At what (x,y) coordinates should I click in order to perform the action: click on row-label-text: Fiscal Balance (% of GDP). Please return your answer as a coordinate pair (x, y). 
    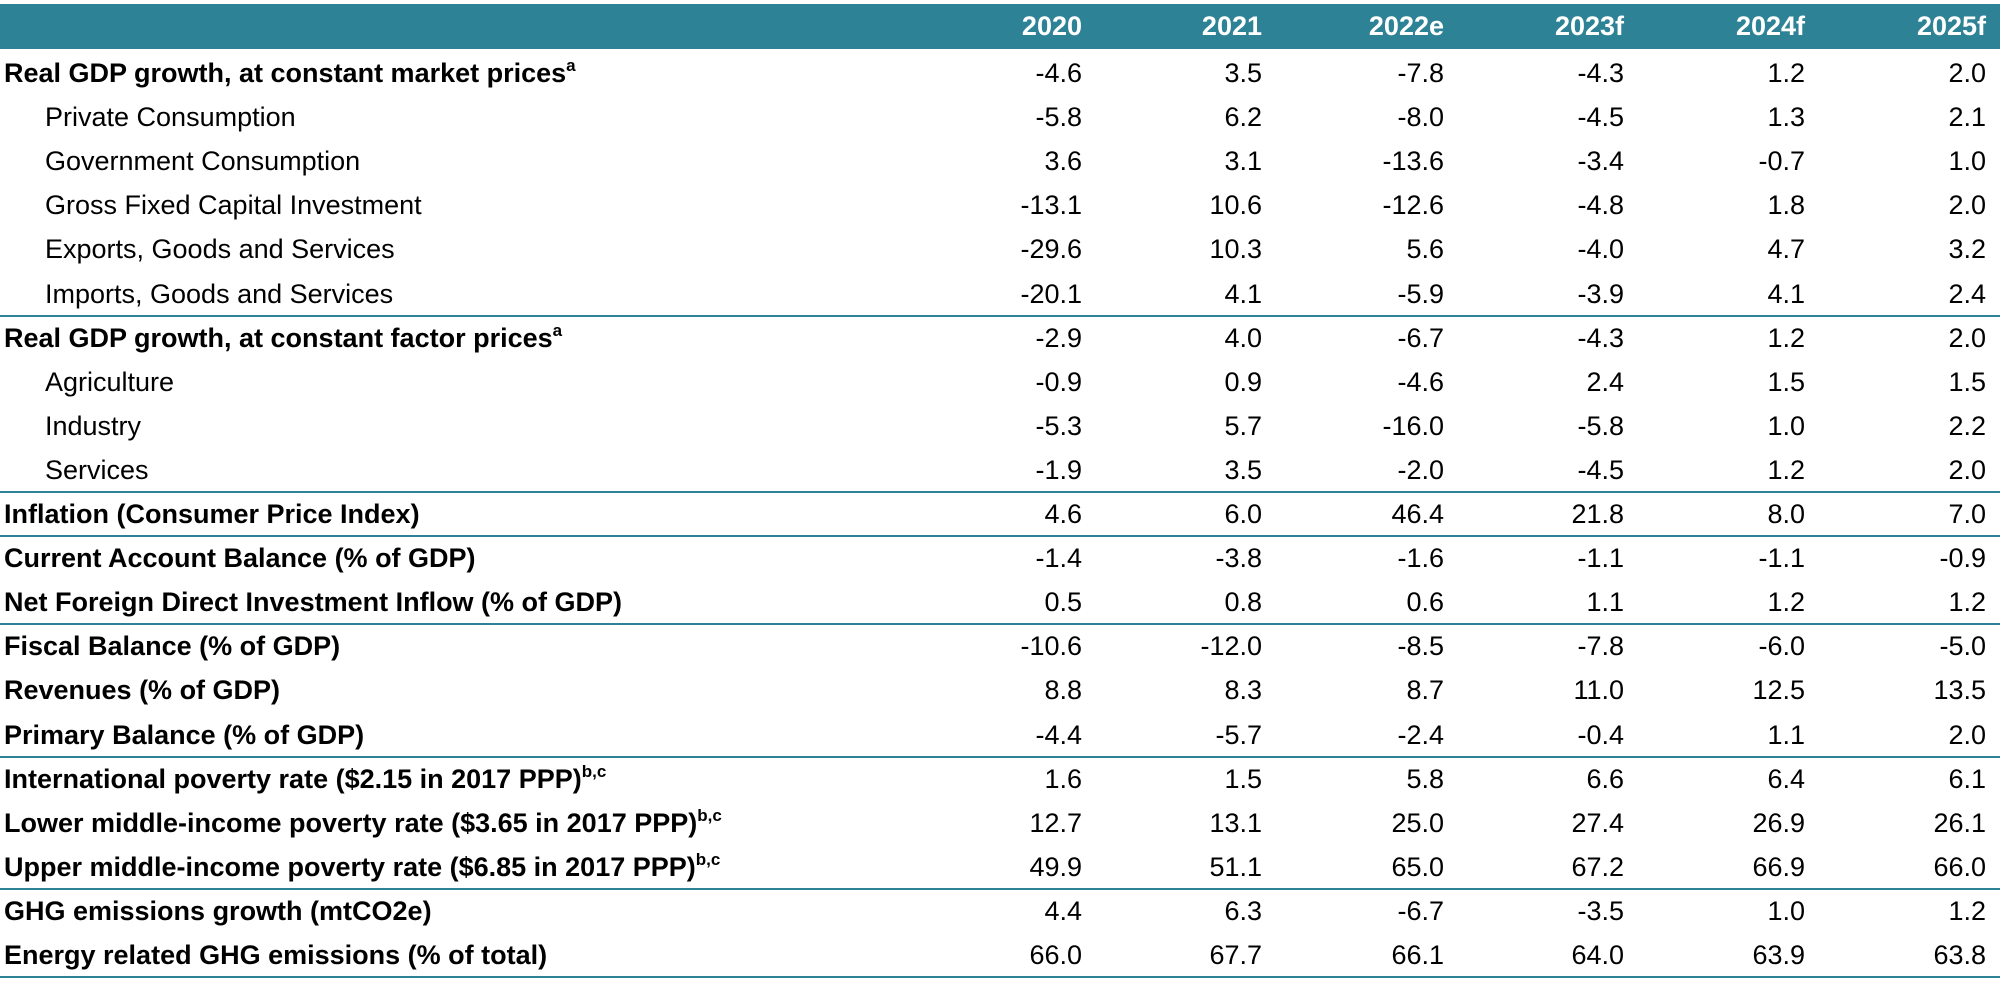
    Looking at the image, I should click on (172, 646).